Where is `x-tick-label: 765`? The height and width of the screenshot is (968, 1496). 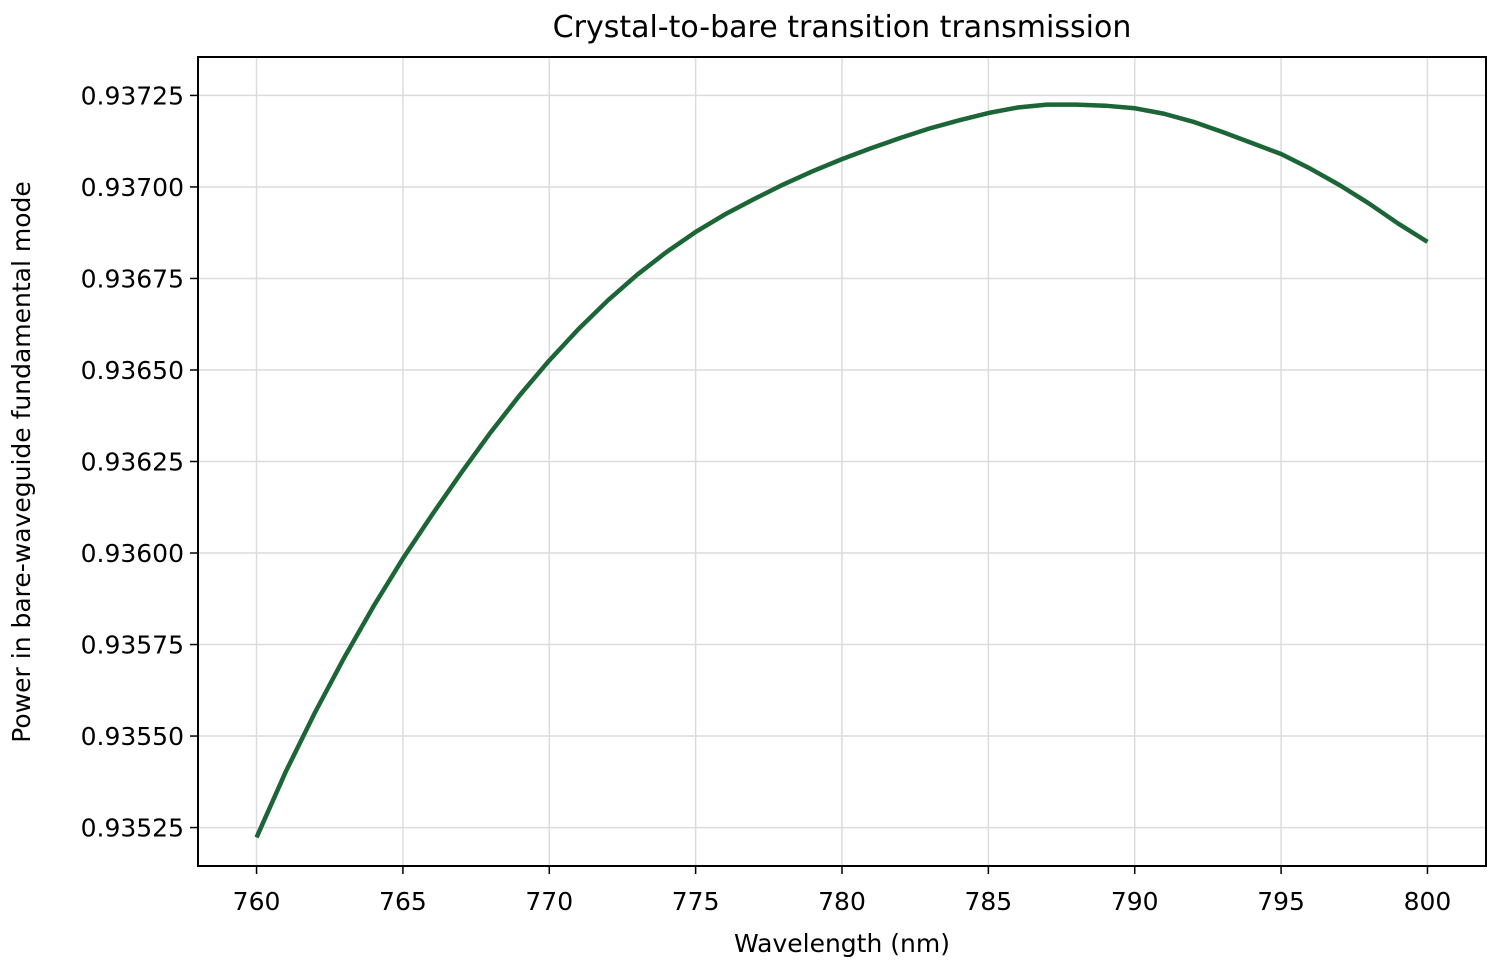
x-tick-label: 765 is located at coordinates (403, 901).